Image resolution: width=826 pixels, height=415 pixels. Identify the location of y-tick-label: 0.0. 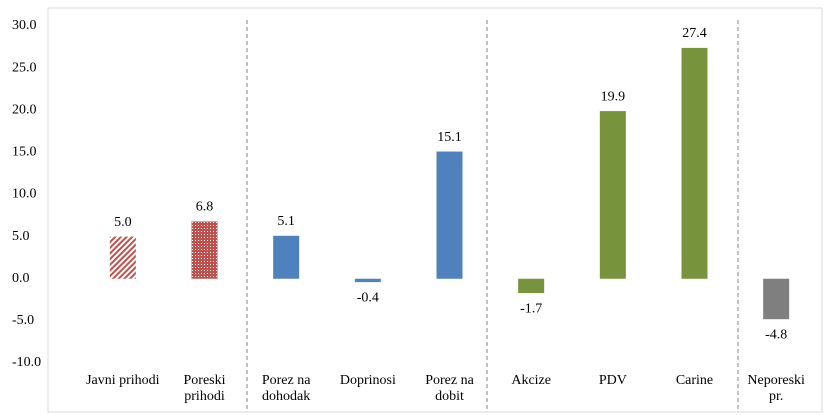
(21, 278).